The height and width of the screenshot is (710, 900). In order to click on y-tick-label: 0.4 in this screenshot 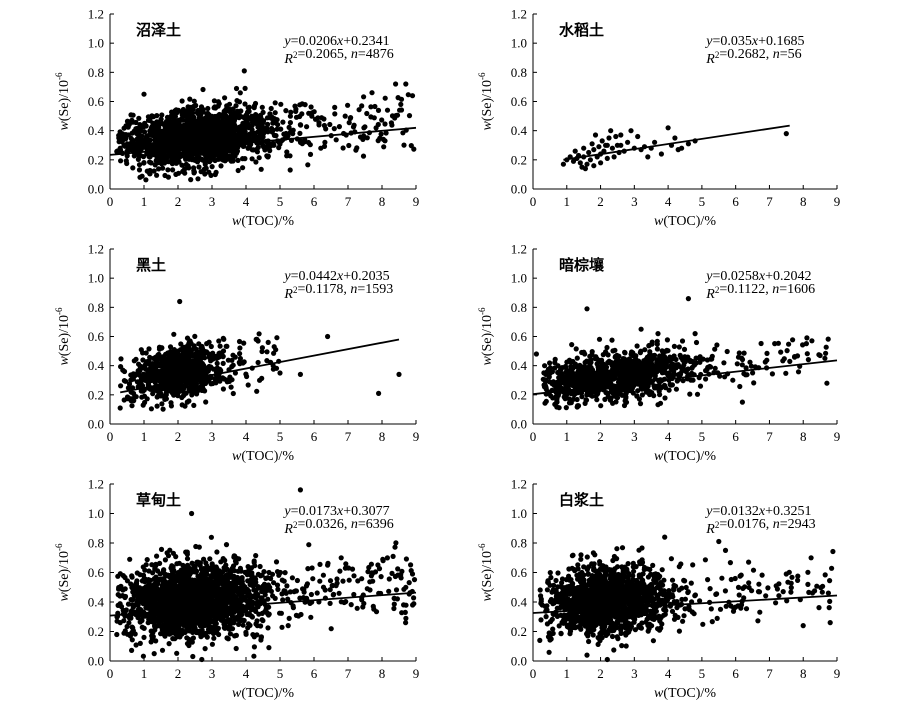, I will do `click(519, 365)`.